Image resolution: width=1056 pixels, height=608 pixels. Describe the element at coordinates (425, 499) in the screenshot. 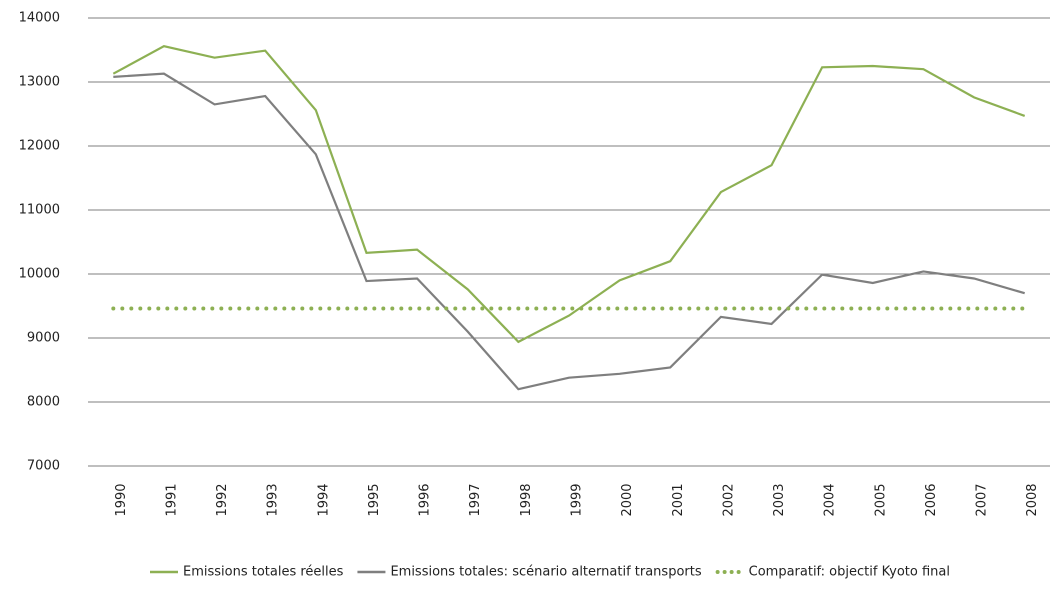

I see `x-tick-label: 1996` at that location.